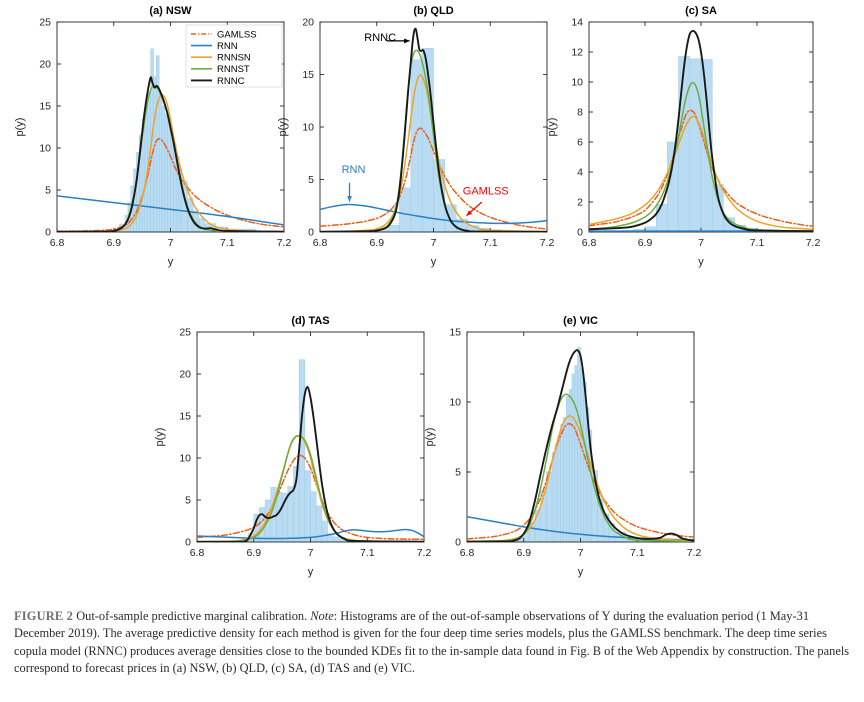  What do you see at coordinates (434, 262) in the screenshot?
I see `x-axis-label-qld: y` at bounding box center [434, 262].